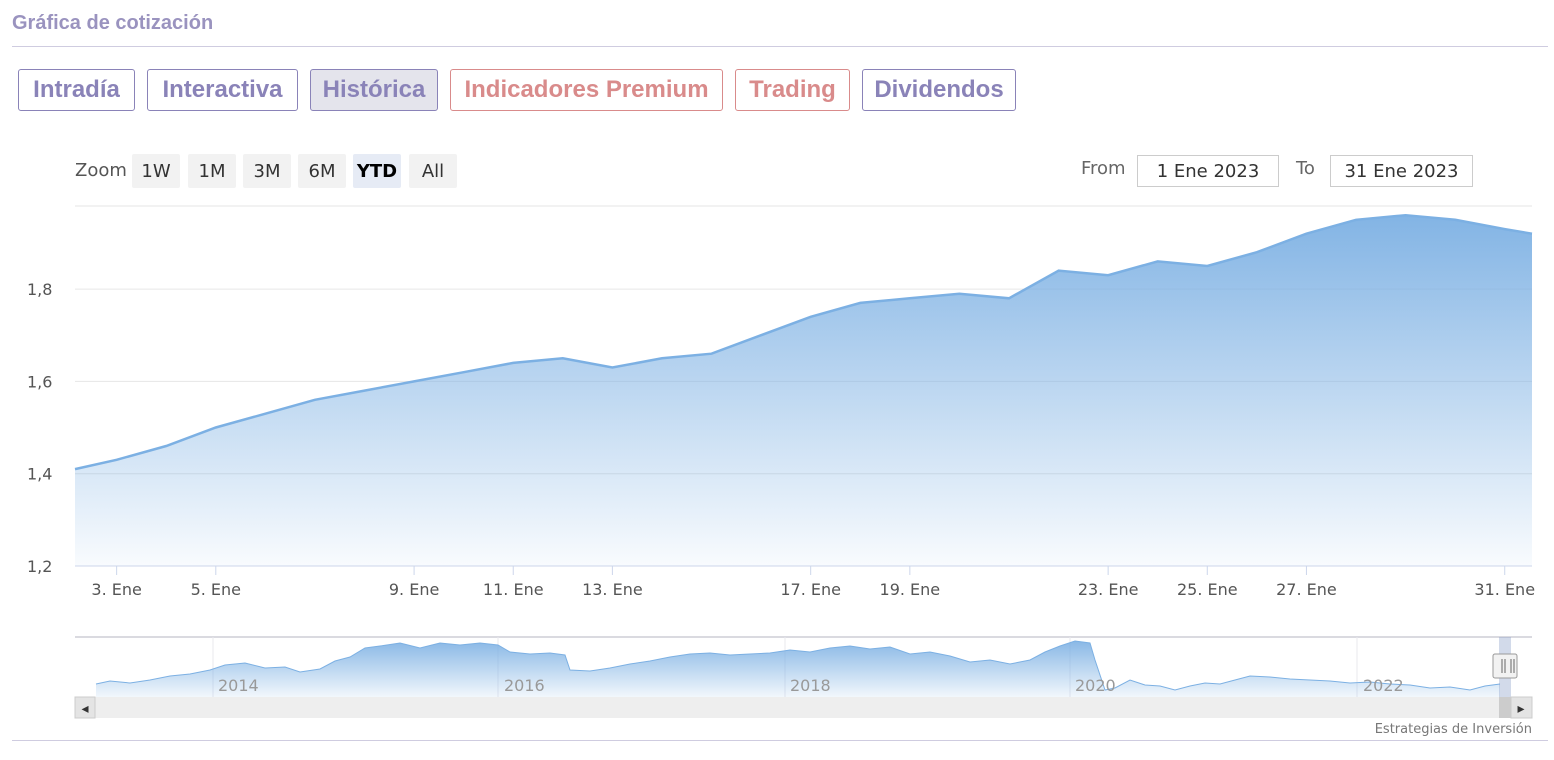 This screenshot has width=1554, height=760. What do you see at coordinates (433, 171) in the screenshot?
I see `zoom-all-button: All` at bounding box center [433, 171].